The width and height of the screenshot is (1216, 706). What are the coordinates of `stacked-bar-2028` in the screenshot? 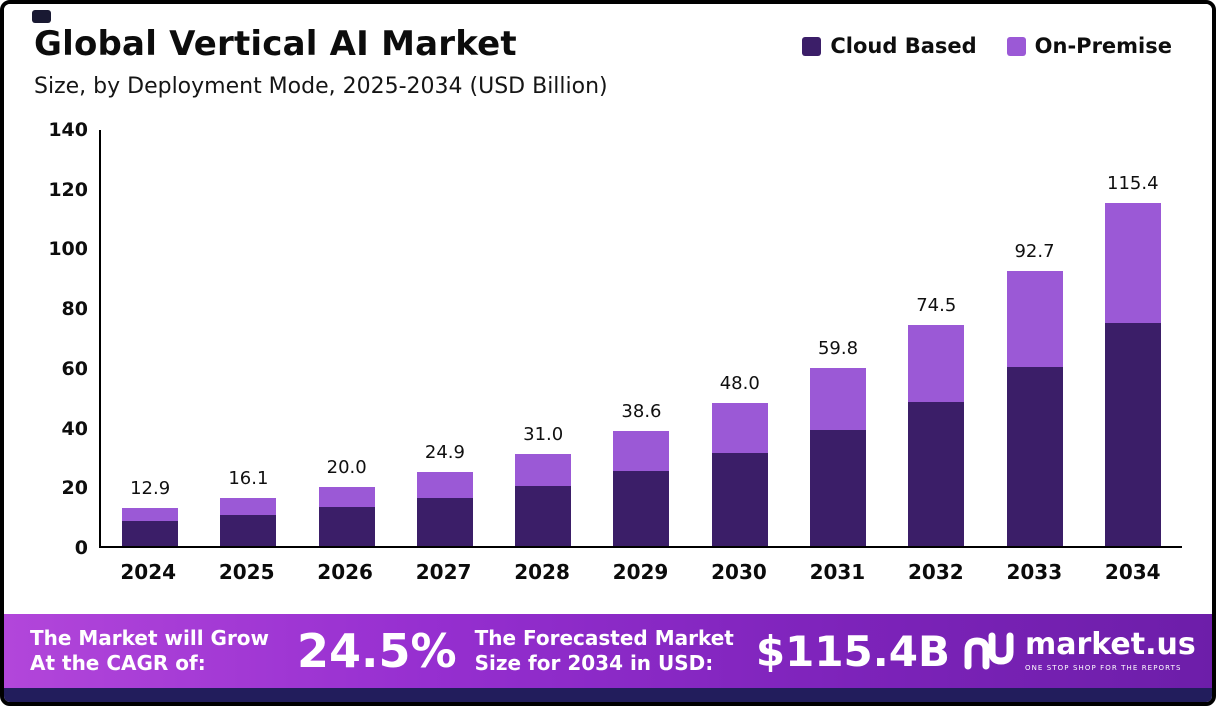 It's located at (543, 499).